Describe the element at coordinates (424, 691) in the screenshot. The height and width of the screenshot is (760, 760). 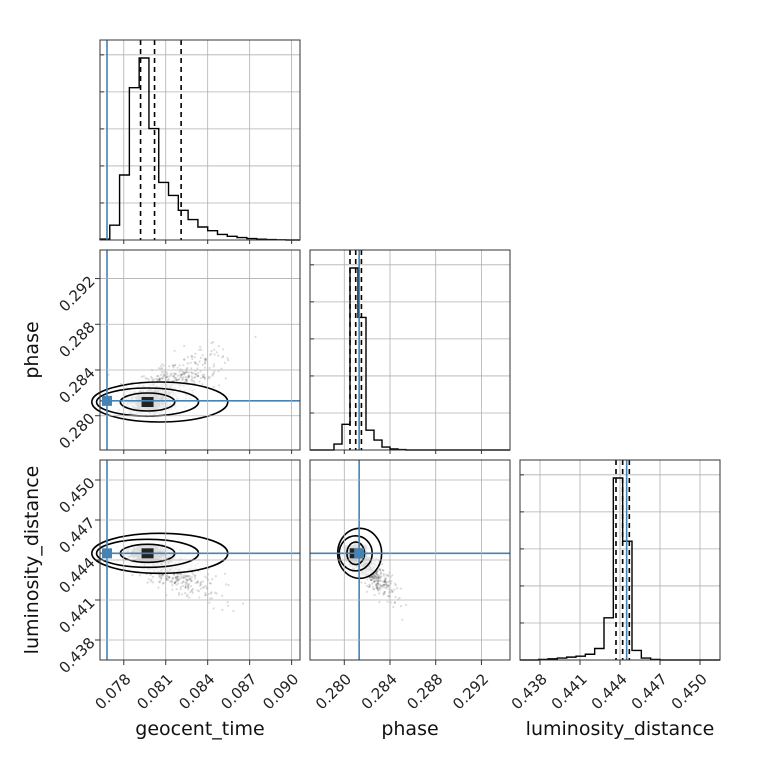
I see `x-tick-label: 0.288` at that location.